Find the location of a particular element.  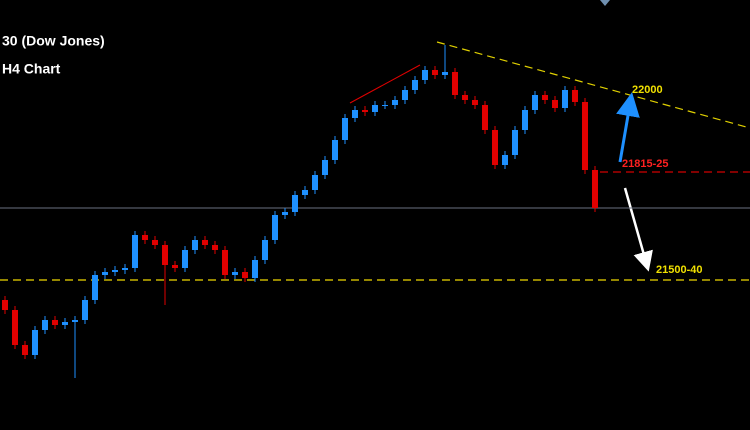

up-arrow is located at coordinates (628, 127).